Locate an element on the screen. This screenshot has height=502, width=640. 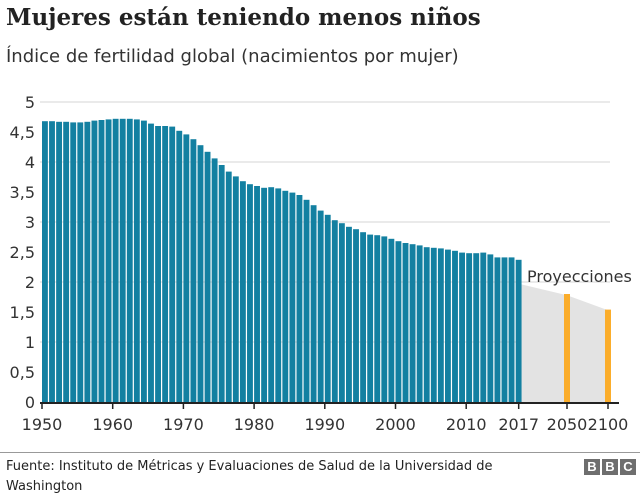
bar-1998 is located at coordinates (384, 319).